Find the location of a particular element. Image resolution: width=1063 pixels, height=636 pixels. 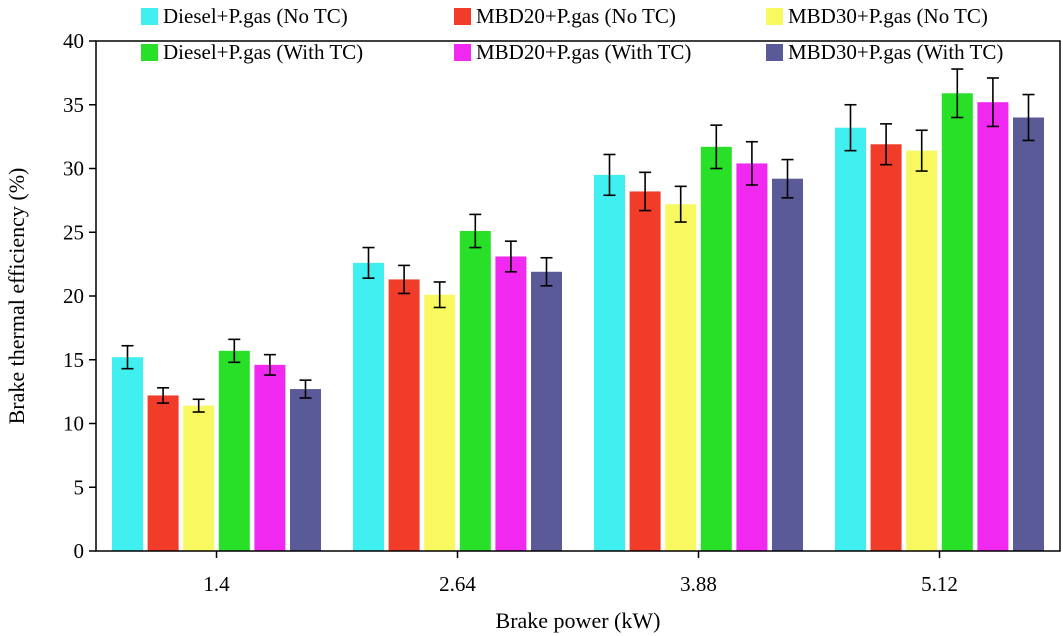

y-tick-label: 20 is located at coordinates (73, 296).